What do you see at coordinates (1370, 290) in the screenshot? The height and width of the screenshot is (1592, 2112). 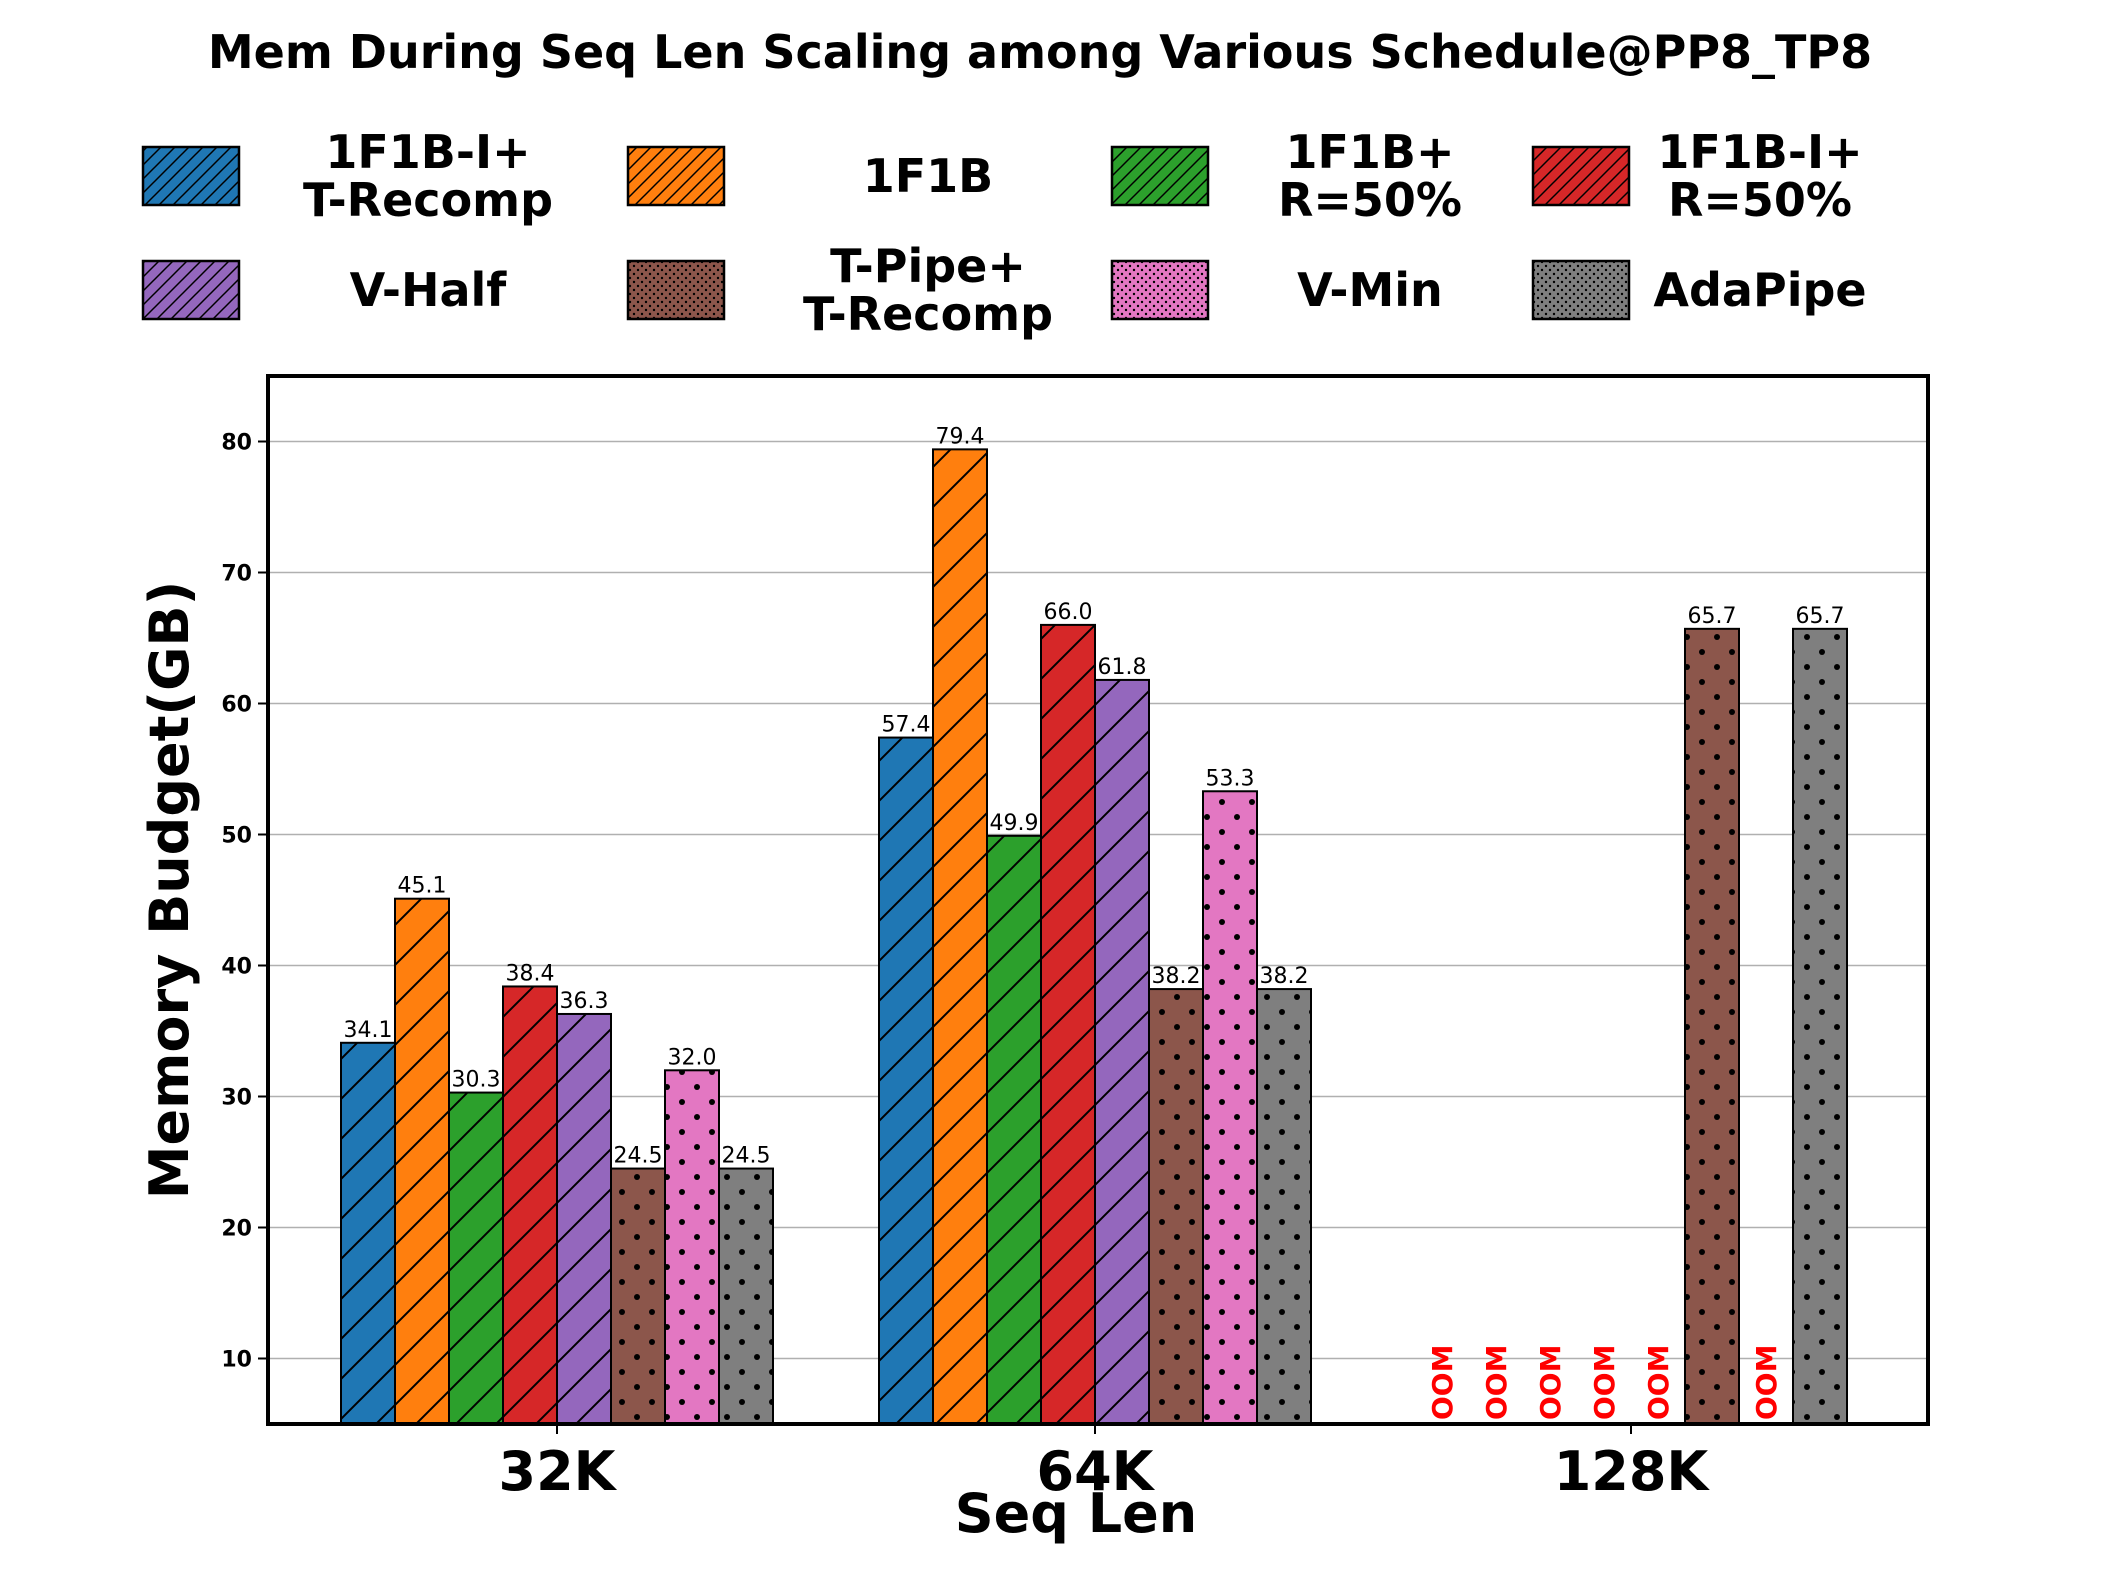 I see `legend-label: V-Min` at bounding box center [1370, 290].